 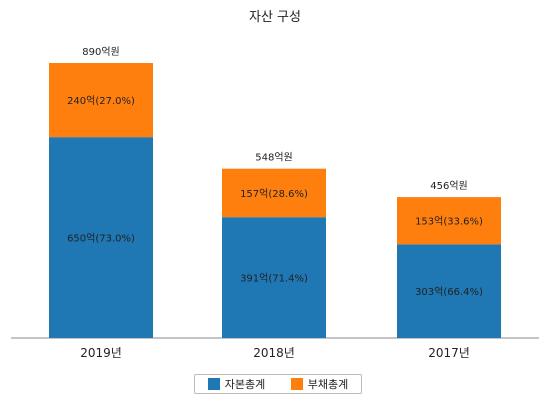 What do you see at coordinates (213, 384) in the screenshot?
I see `legend-swatch-equity` at bounding box center [213, 384].